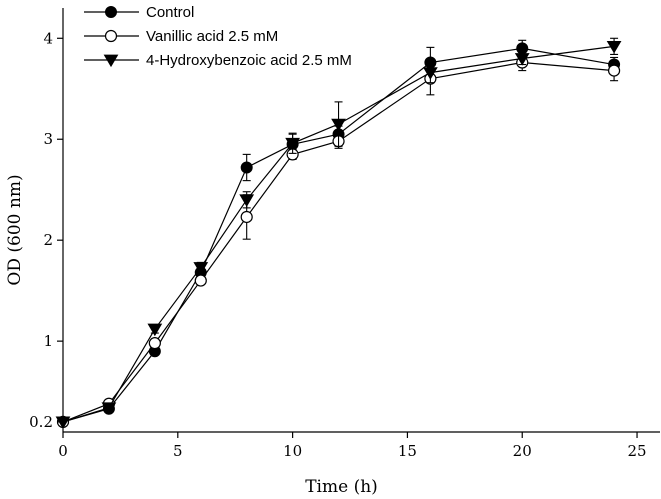 This screenshot has width=661, height=499. I want to click on legend-item: Vanillic acid 2.5 mM, so click(181, 36).